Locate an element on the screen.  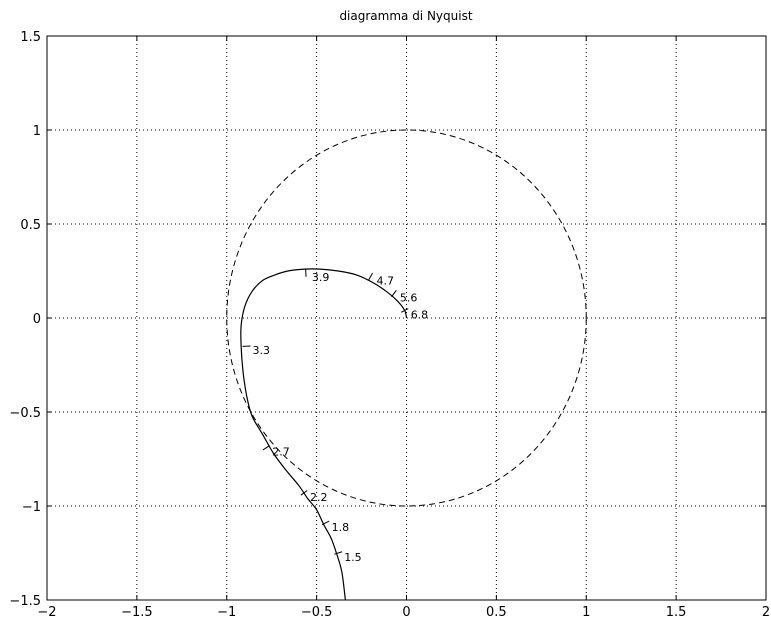
frequency-label: 2.2 is located at coordinates (319, 497).